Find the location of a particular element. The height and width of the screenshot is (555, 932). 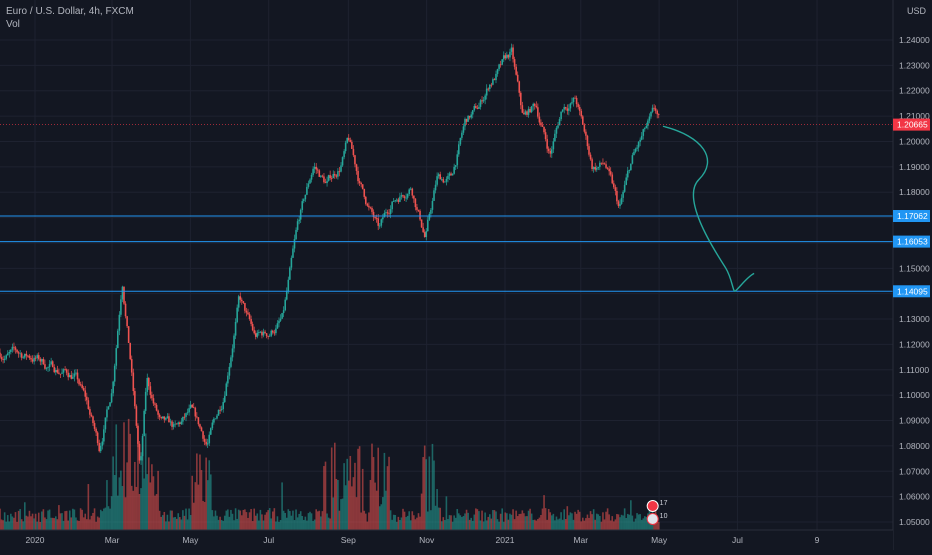

time-tick-label: Sep is located at coordinates (348, 540).